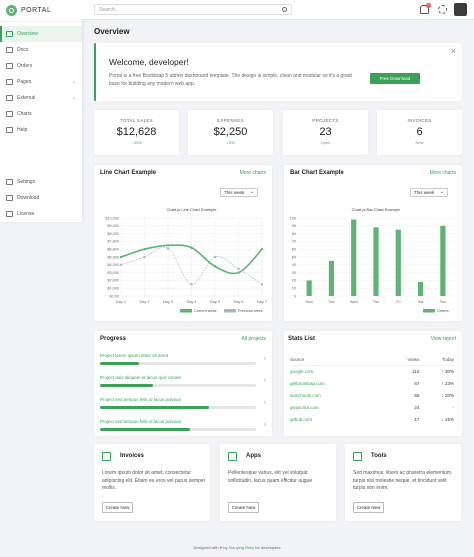  I want to click on table-row: google.com 110 ↑ 30%, so click(372, 371).